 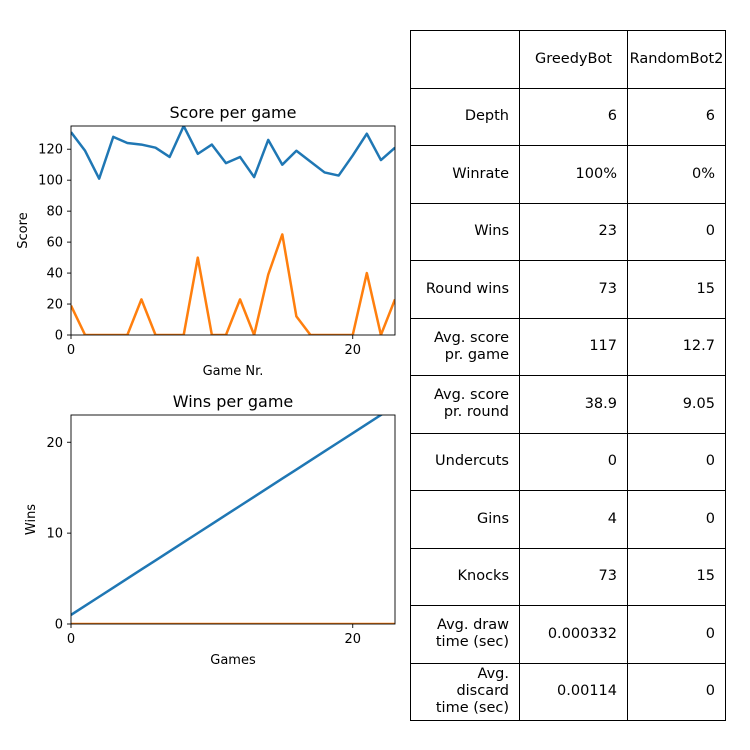 What do you see at coordinates (573, 519) in the screenshot?
I see `value-cell: 4` at bounding box center [573, 519].